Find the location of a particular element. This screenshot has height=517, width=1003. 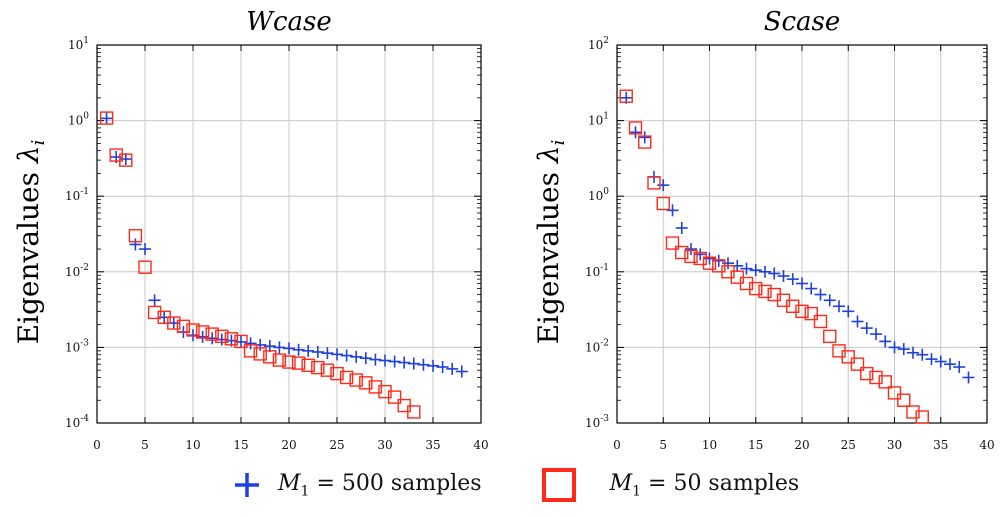

x-tick-label: 15 is located at coordinates (755, 445).